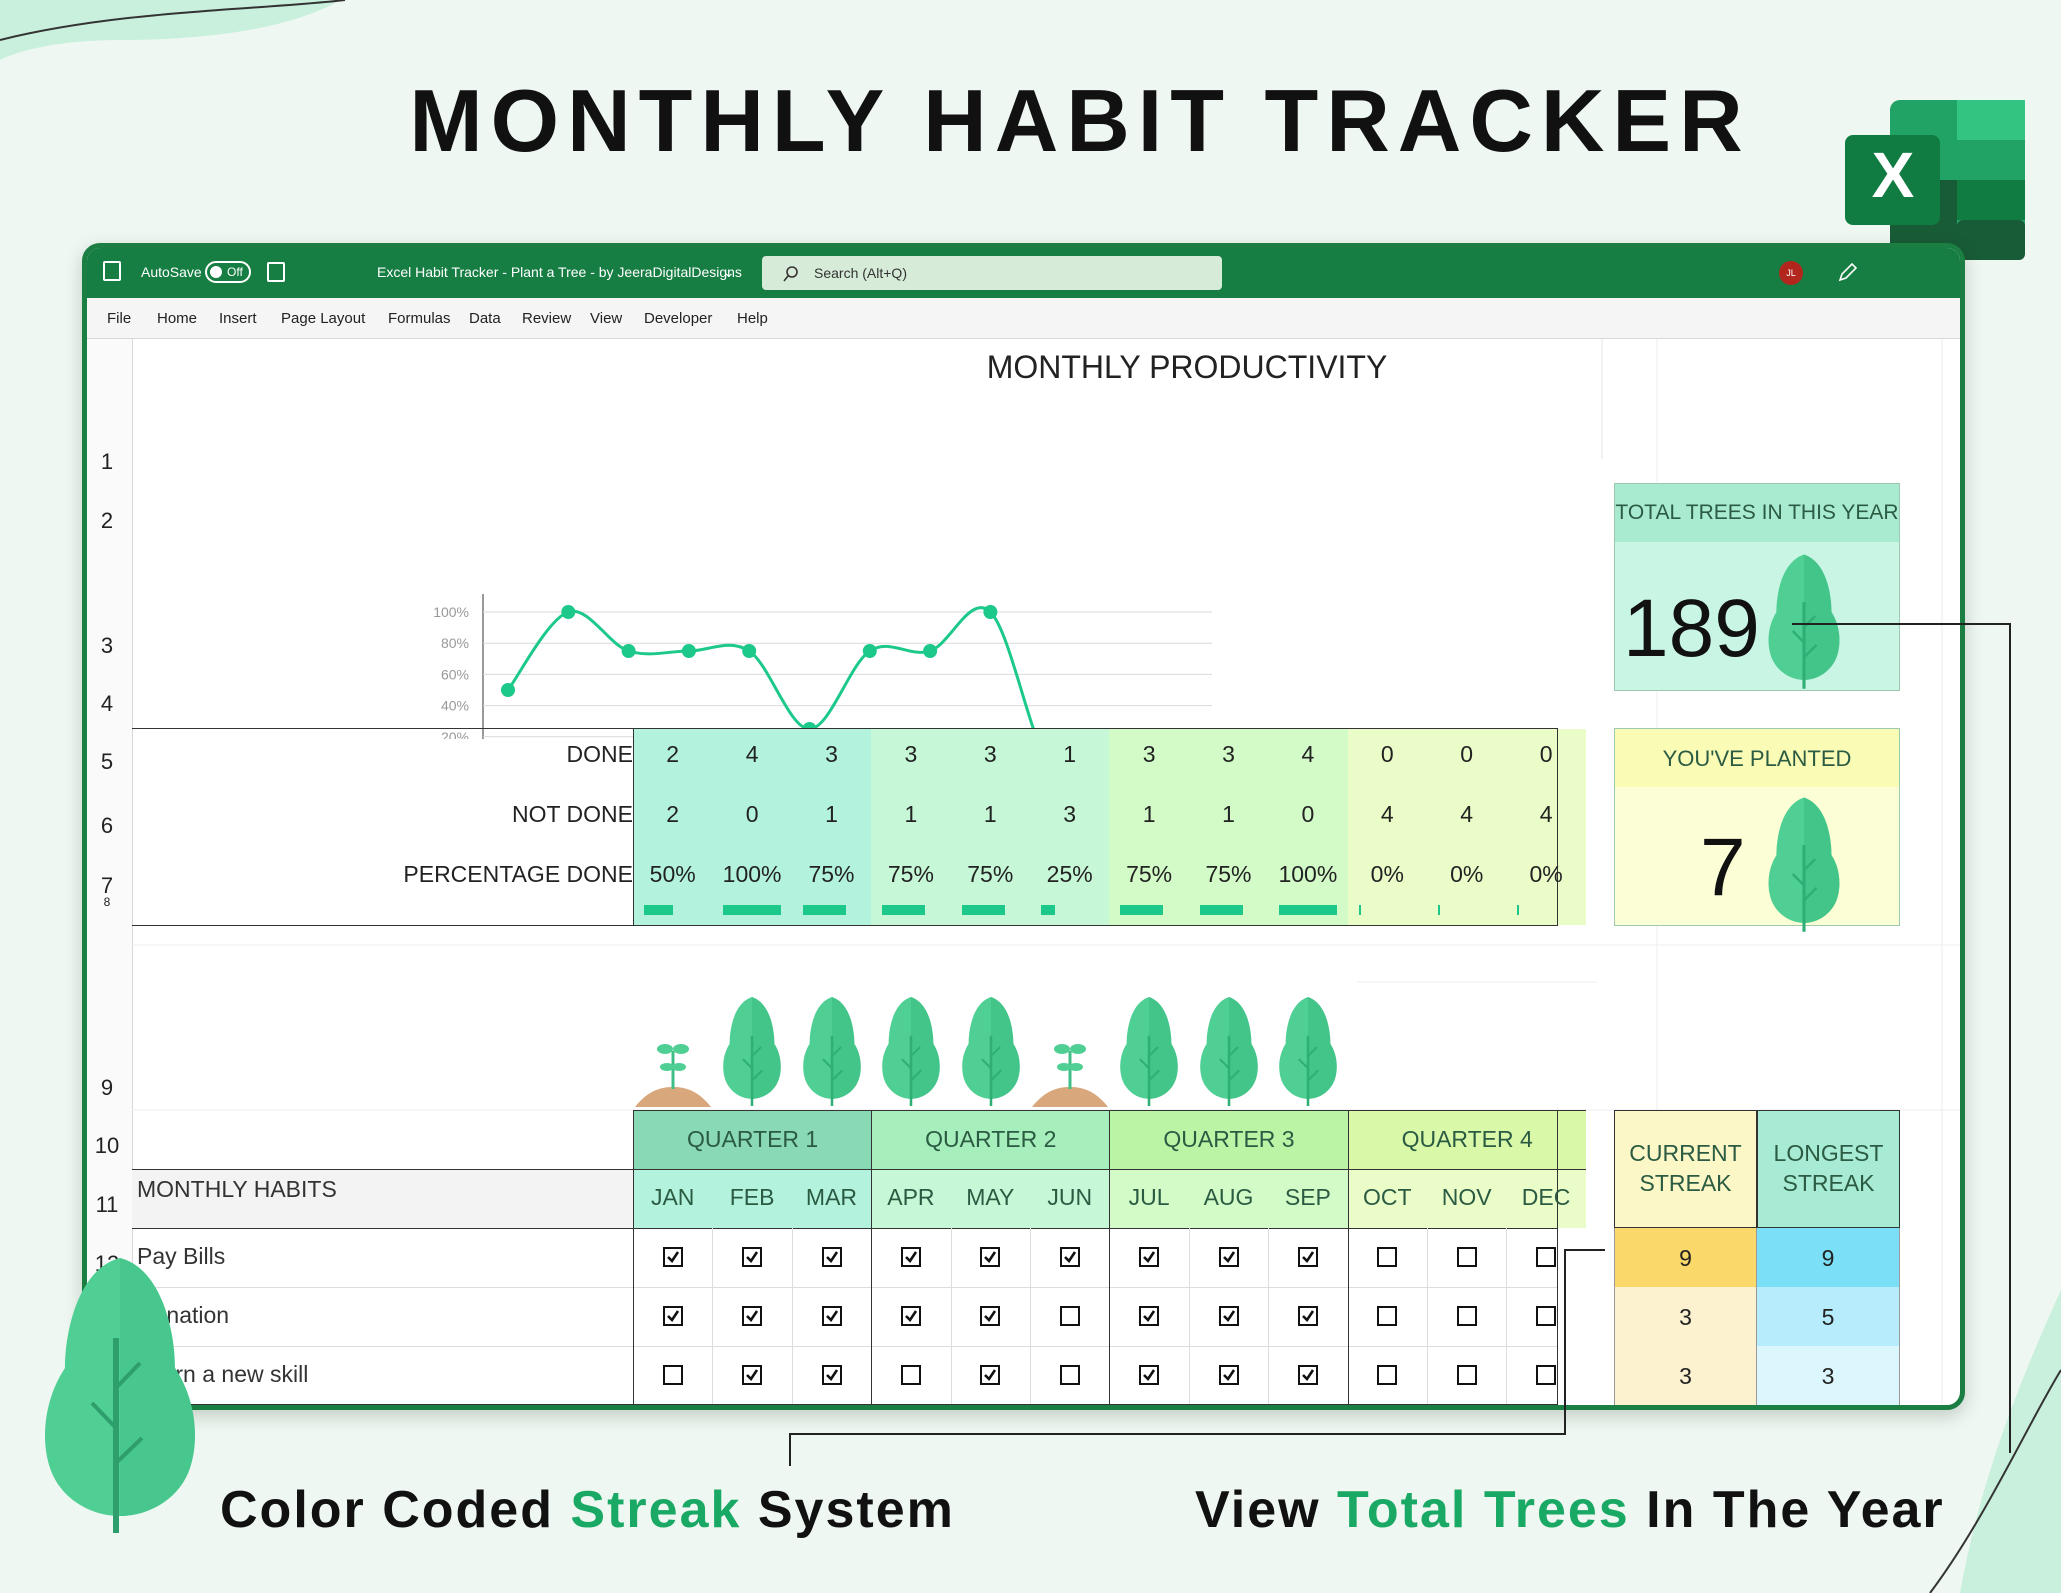  What do you see at coordinates (107, 761) in the screenshot?
I see `row-number: 5` at bounding box center [107, 761].